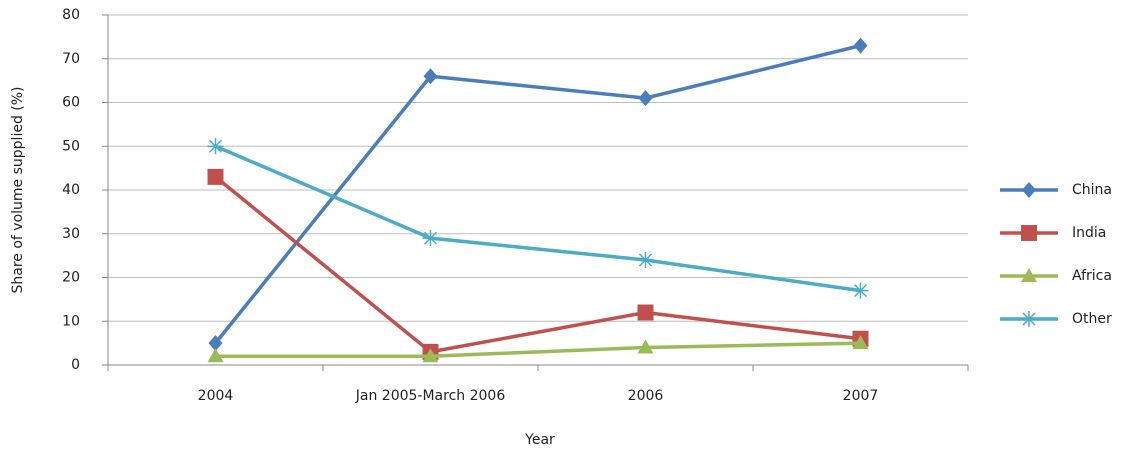  Describe the element at coordinates (71, 59) in the screenshot. I see `y-tick-label: 70` at that location.